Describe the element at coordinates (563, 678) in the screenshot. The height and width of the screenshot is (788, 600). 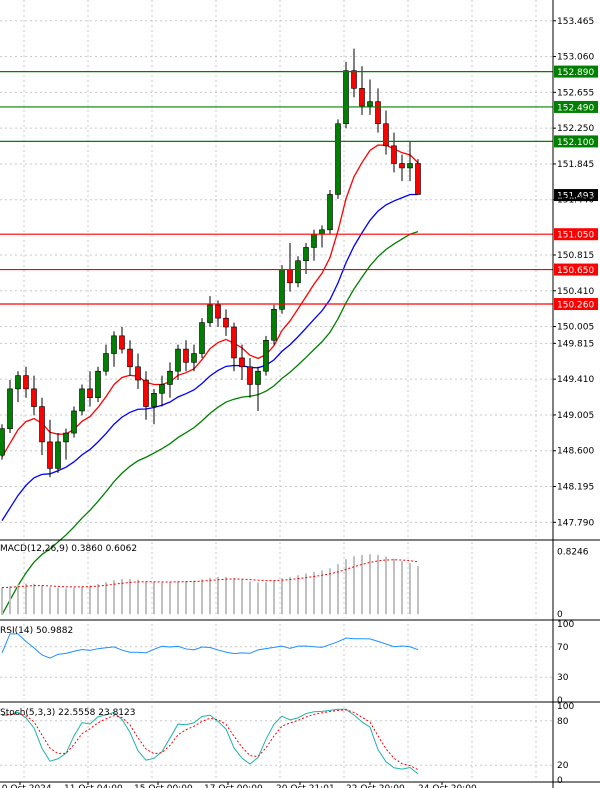
I see `indicator-tick-label: 30` at that location.